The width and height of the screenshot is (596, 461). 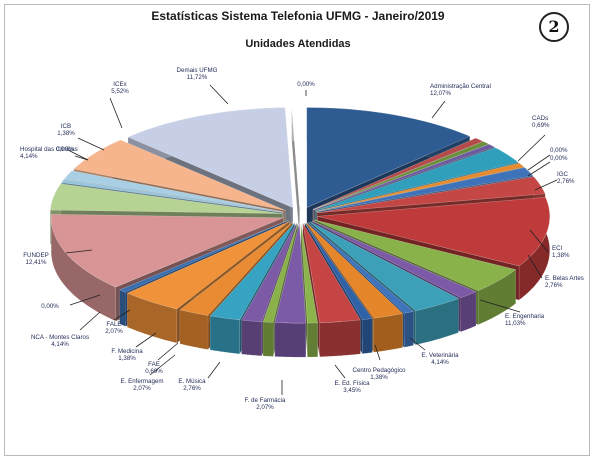 I want to click on slice-percent-label: 5,52%, so click(x=120, y=91).